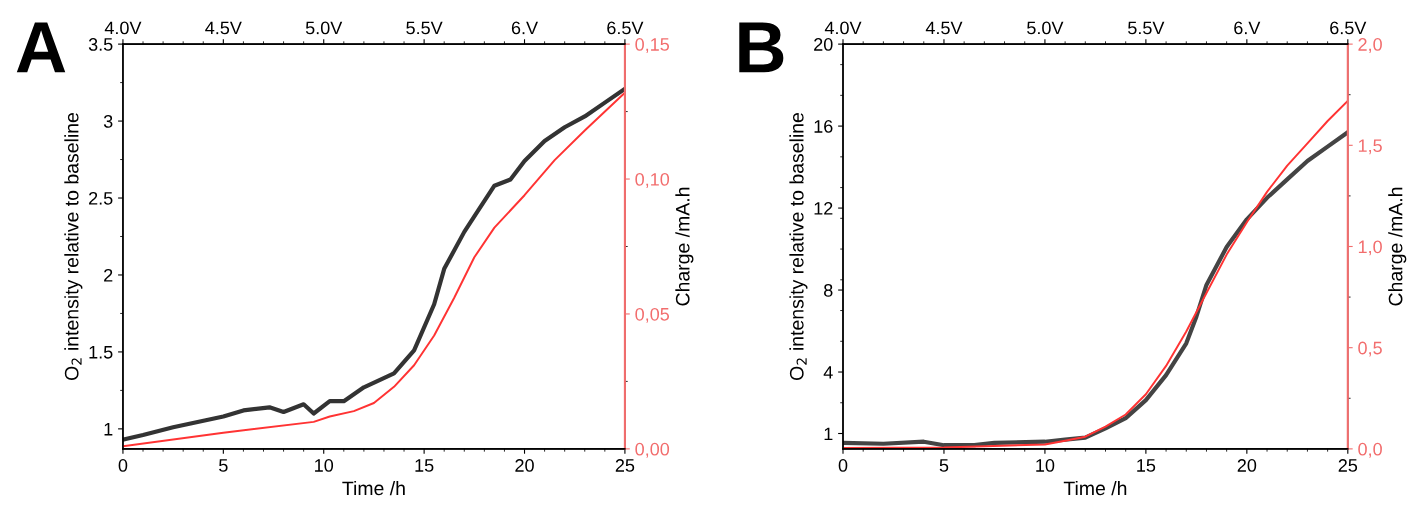 The width and height of the screenshot is (1418, 513). What do you see at coordinates (101, 352) in the screenshot?
I see `y-tick-label: 1.5` at bounding box center [101, 352].